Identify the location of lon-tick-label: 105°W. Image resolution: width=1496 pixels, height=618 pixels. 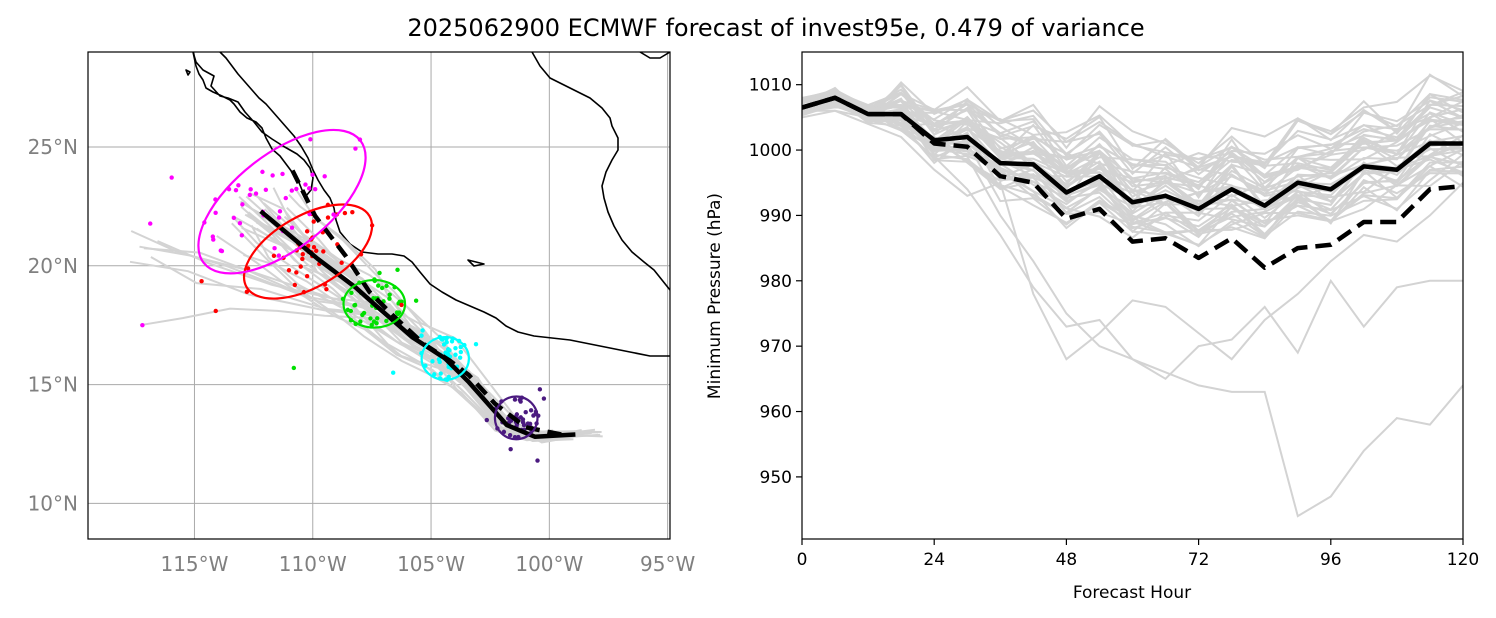
(431, 564).